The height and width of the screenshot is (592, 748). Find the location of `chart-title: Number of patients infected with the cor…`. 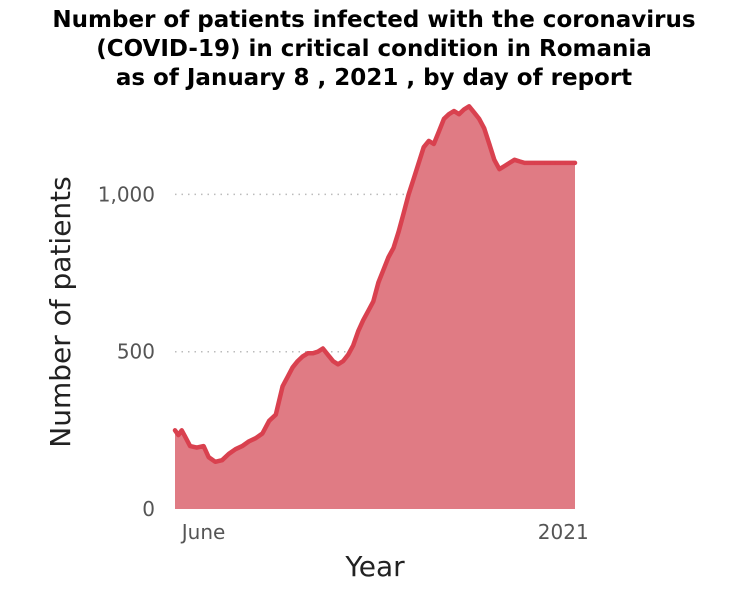

chart-title: Number of patients infected with the cor… is located at coordinates (374, 49).